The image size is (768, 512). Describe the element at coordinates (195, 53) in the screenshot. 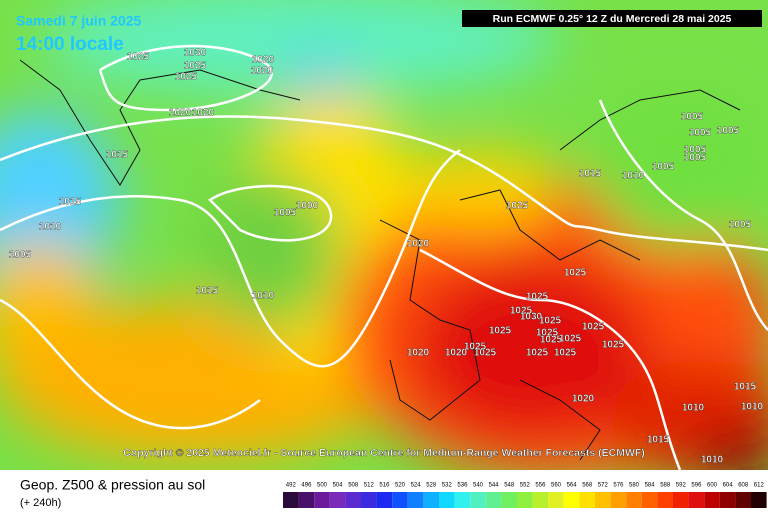

I see `isobar-label: 1030` at that location.